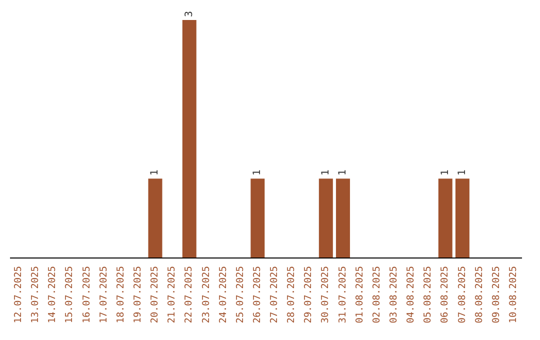  What do you see at coordinates (411, 295) in the screenshot?
I see `x-tick-label: 04.08.2025` at bounding box center [411, 295].